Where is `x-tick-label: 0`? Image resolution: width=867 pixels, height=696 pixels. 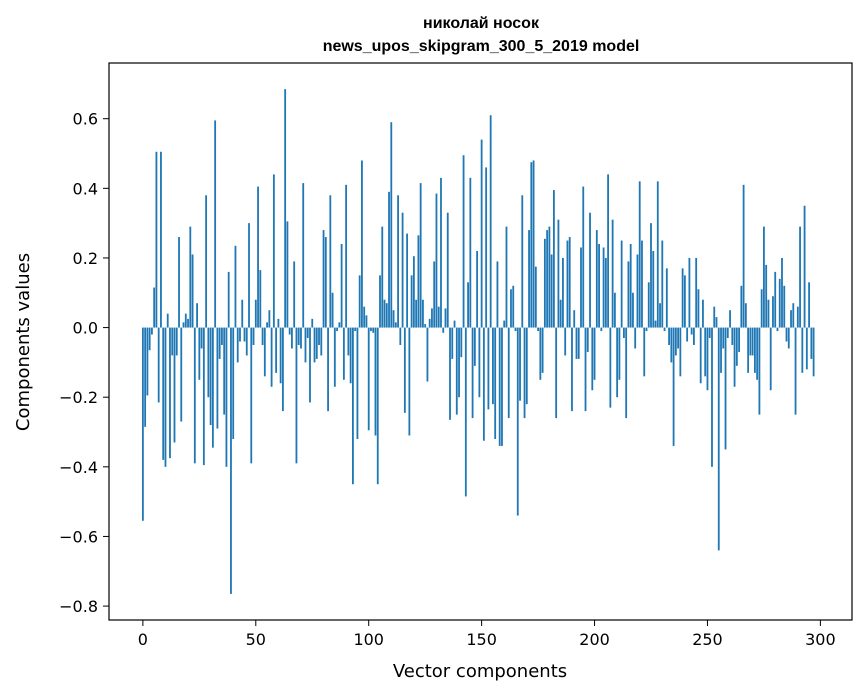
x-tick-label: 0 is located at coordinates (143, 639).